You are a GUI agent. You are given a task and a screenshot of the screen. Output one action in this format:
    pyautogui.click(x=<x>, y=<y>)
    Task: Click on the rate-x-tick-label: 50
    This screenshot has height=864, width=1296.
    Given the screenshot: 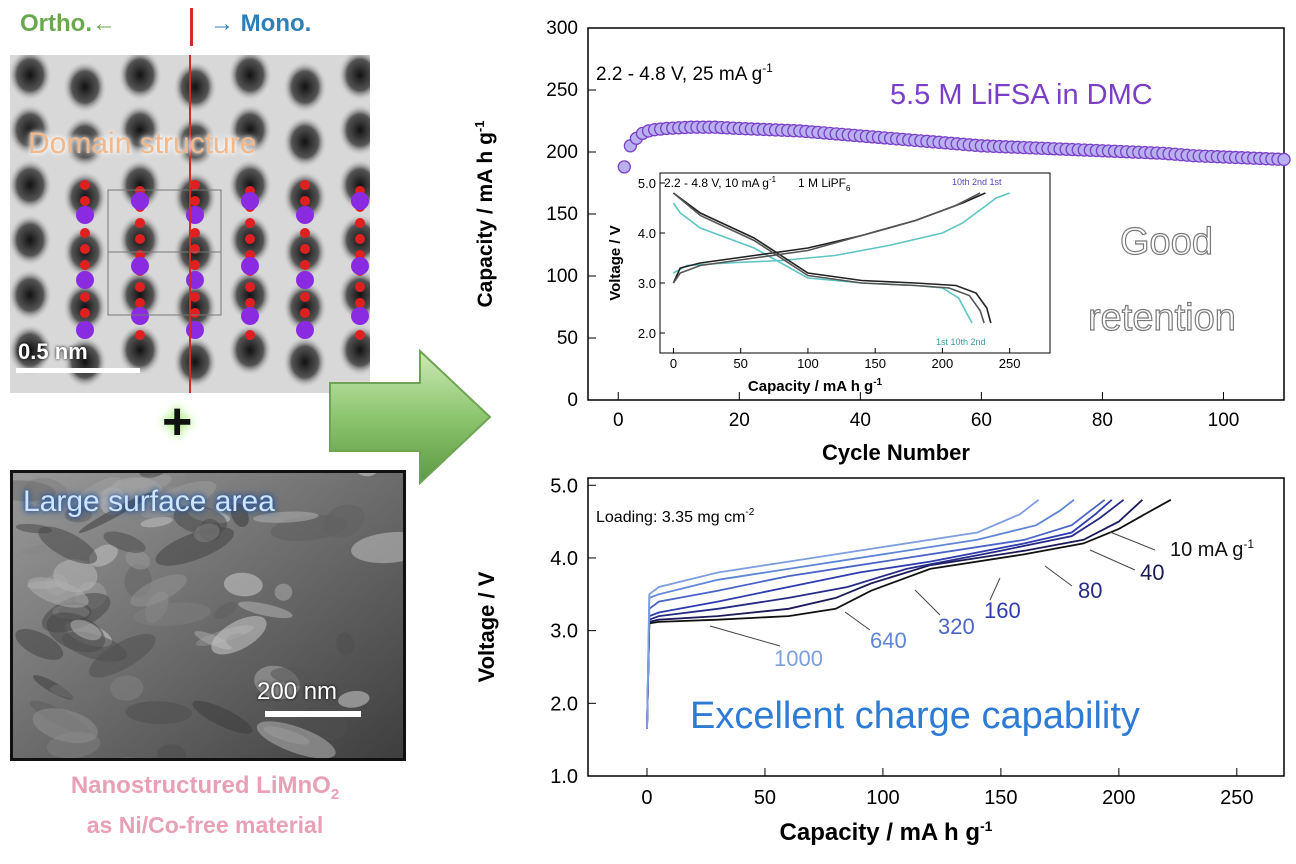 What is the action you would take?
    pyautogui.click(x=765, y=798)
    